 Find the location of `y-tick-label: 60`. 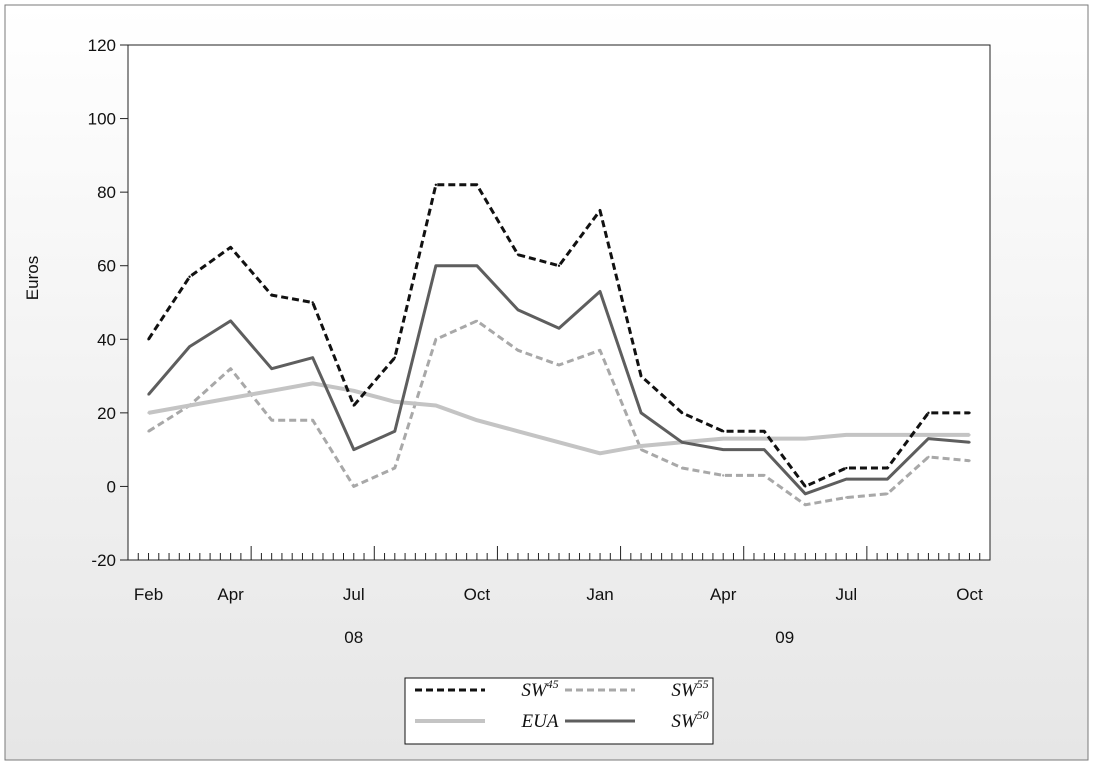

y-tick-label: 60 is located at coordinates (106, 266).